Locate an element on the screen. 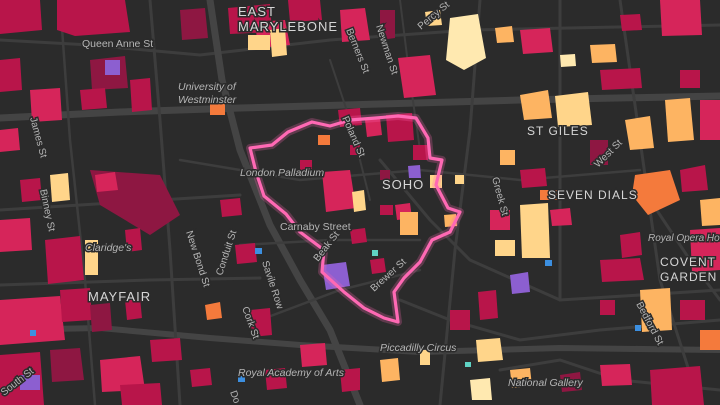  label-carnaby-street: Carnaby Street is located at coordinates (316, 227).